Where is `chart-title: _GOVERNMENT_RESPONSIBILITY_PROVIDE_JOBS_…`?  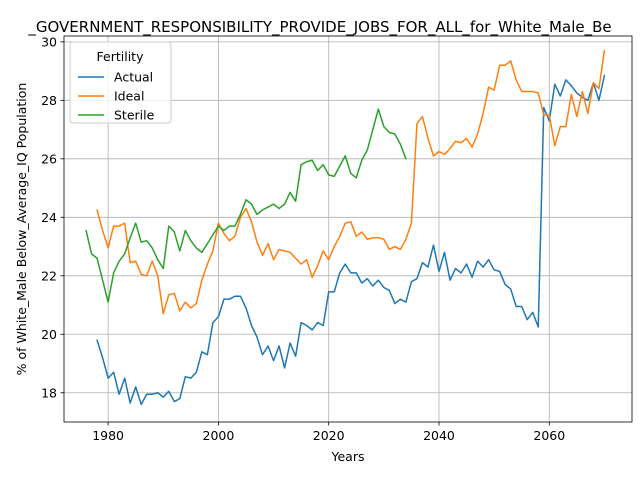 chart-title: _GOVERNMENT_RESPONSIBILITY_PROVIDE_JOBS_… is located at coordinates (319, 27).